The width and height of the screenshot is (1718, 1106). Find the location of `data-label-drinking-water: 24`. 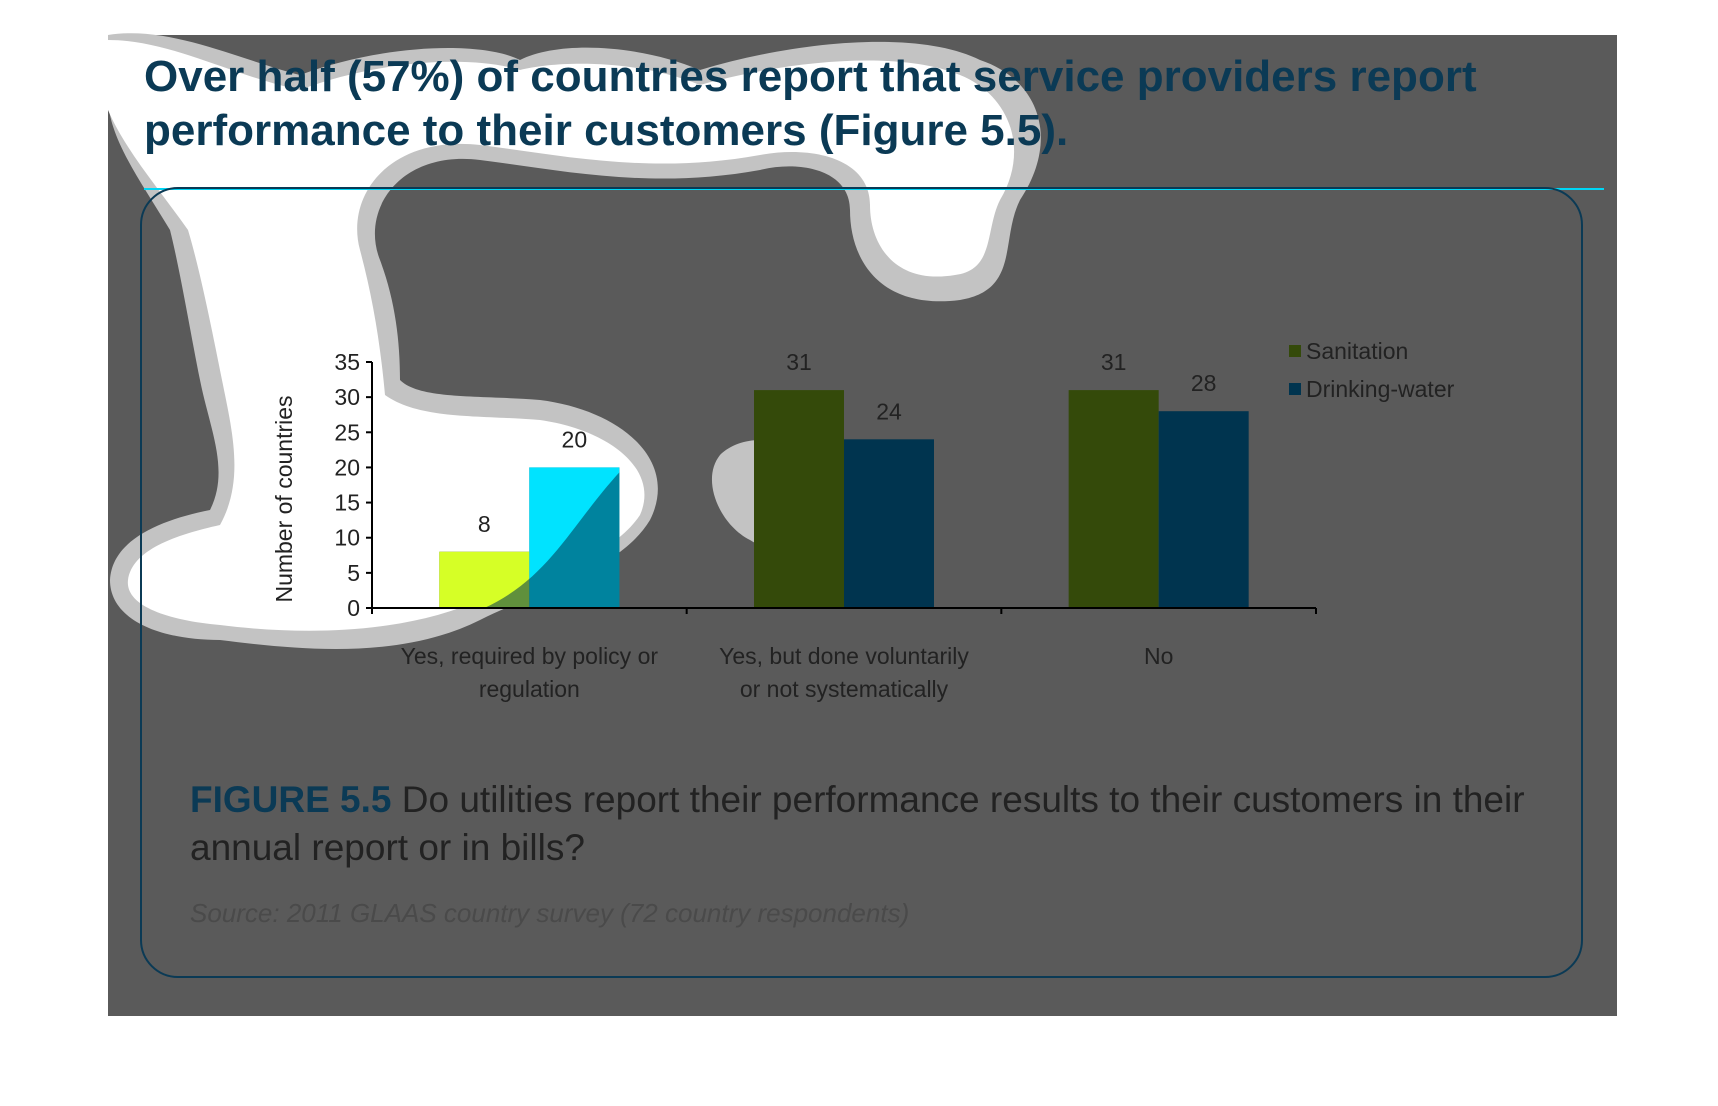

data-label-drinking-water: 24 is located at coordinates (889, 411).